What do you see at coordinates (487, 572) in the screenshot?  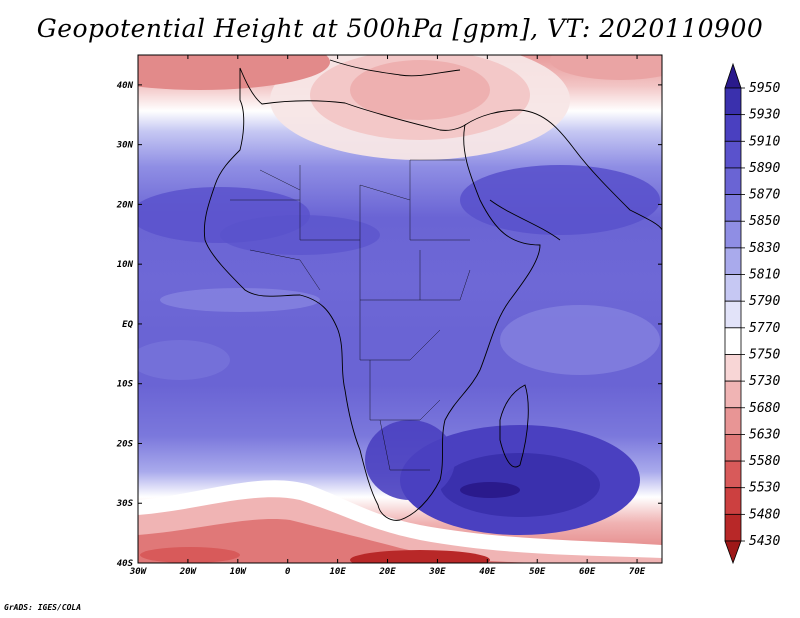 I see `x-tick-label: 40E` at bounding box center [487, 572].